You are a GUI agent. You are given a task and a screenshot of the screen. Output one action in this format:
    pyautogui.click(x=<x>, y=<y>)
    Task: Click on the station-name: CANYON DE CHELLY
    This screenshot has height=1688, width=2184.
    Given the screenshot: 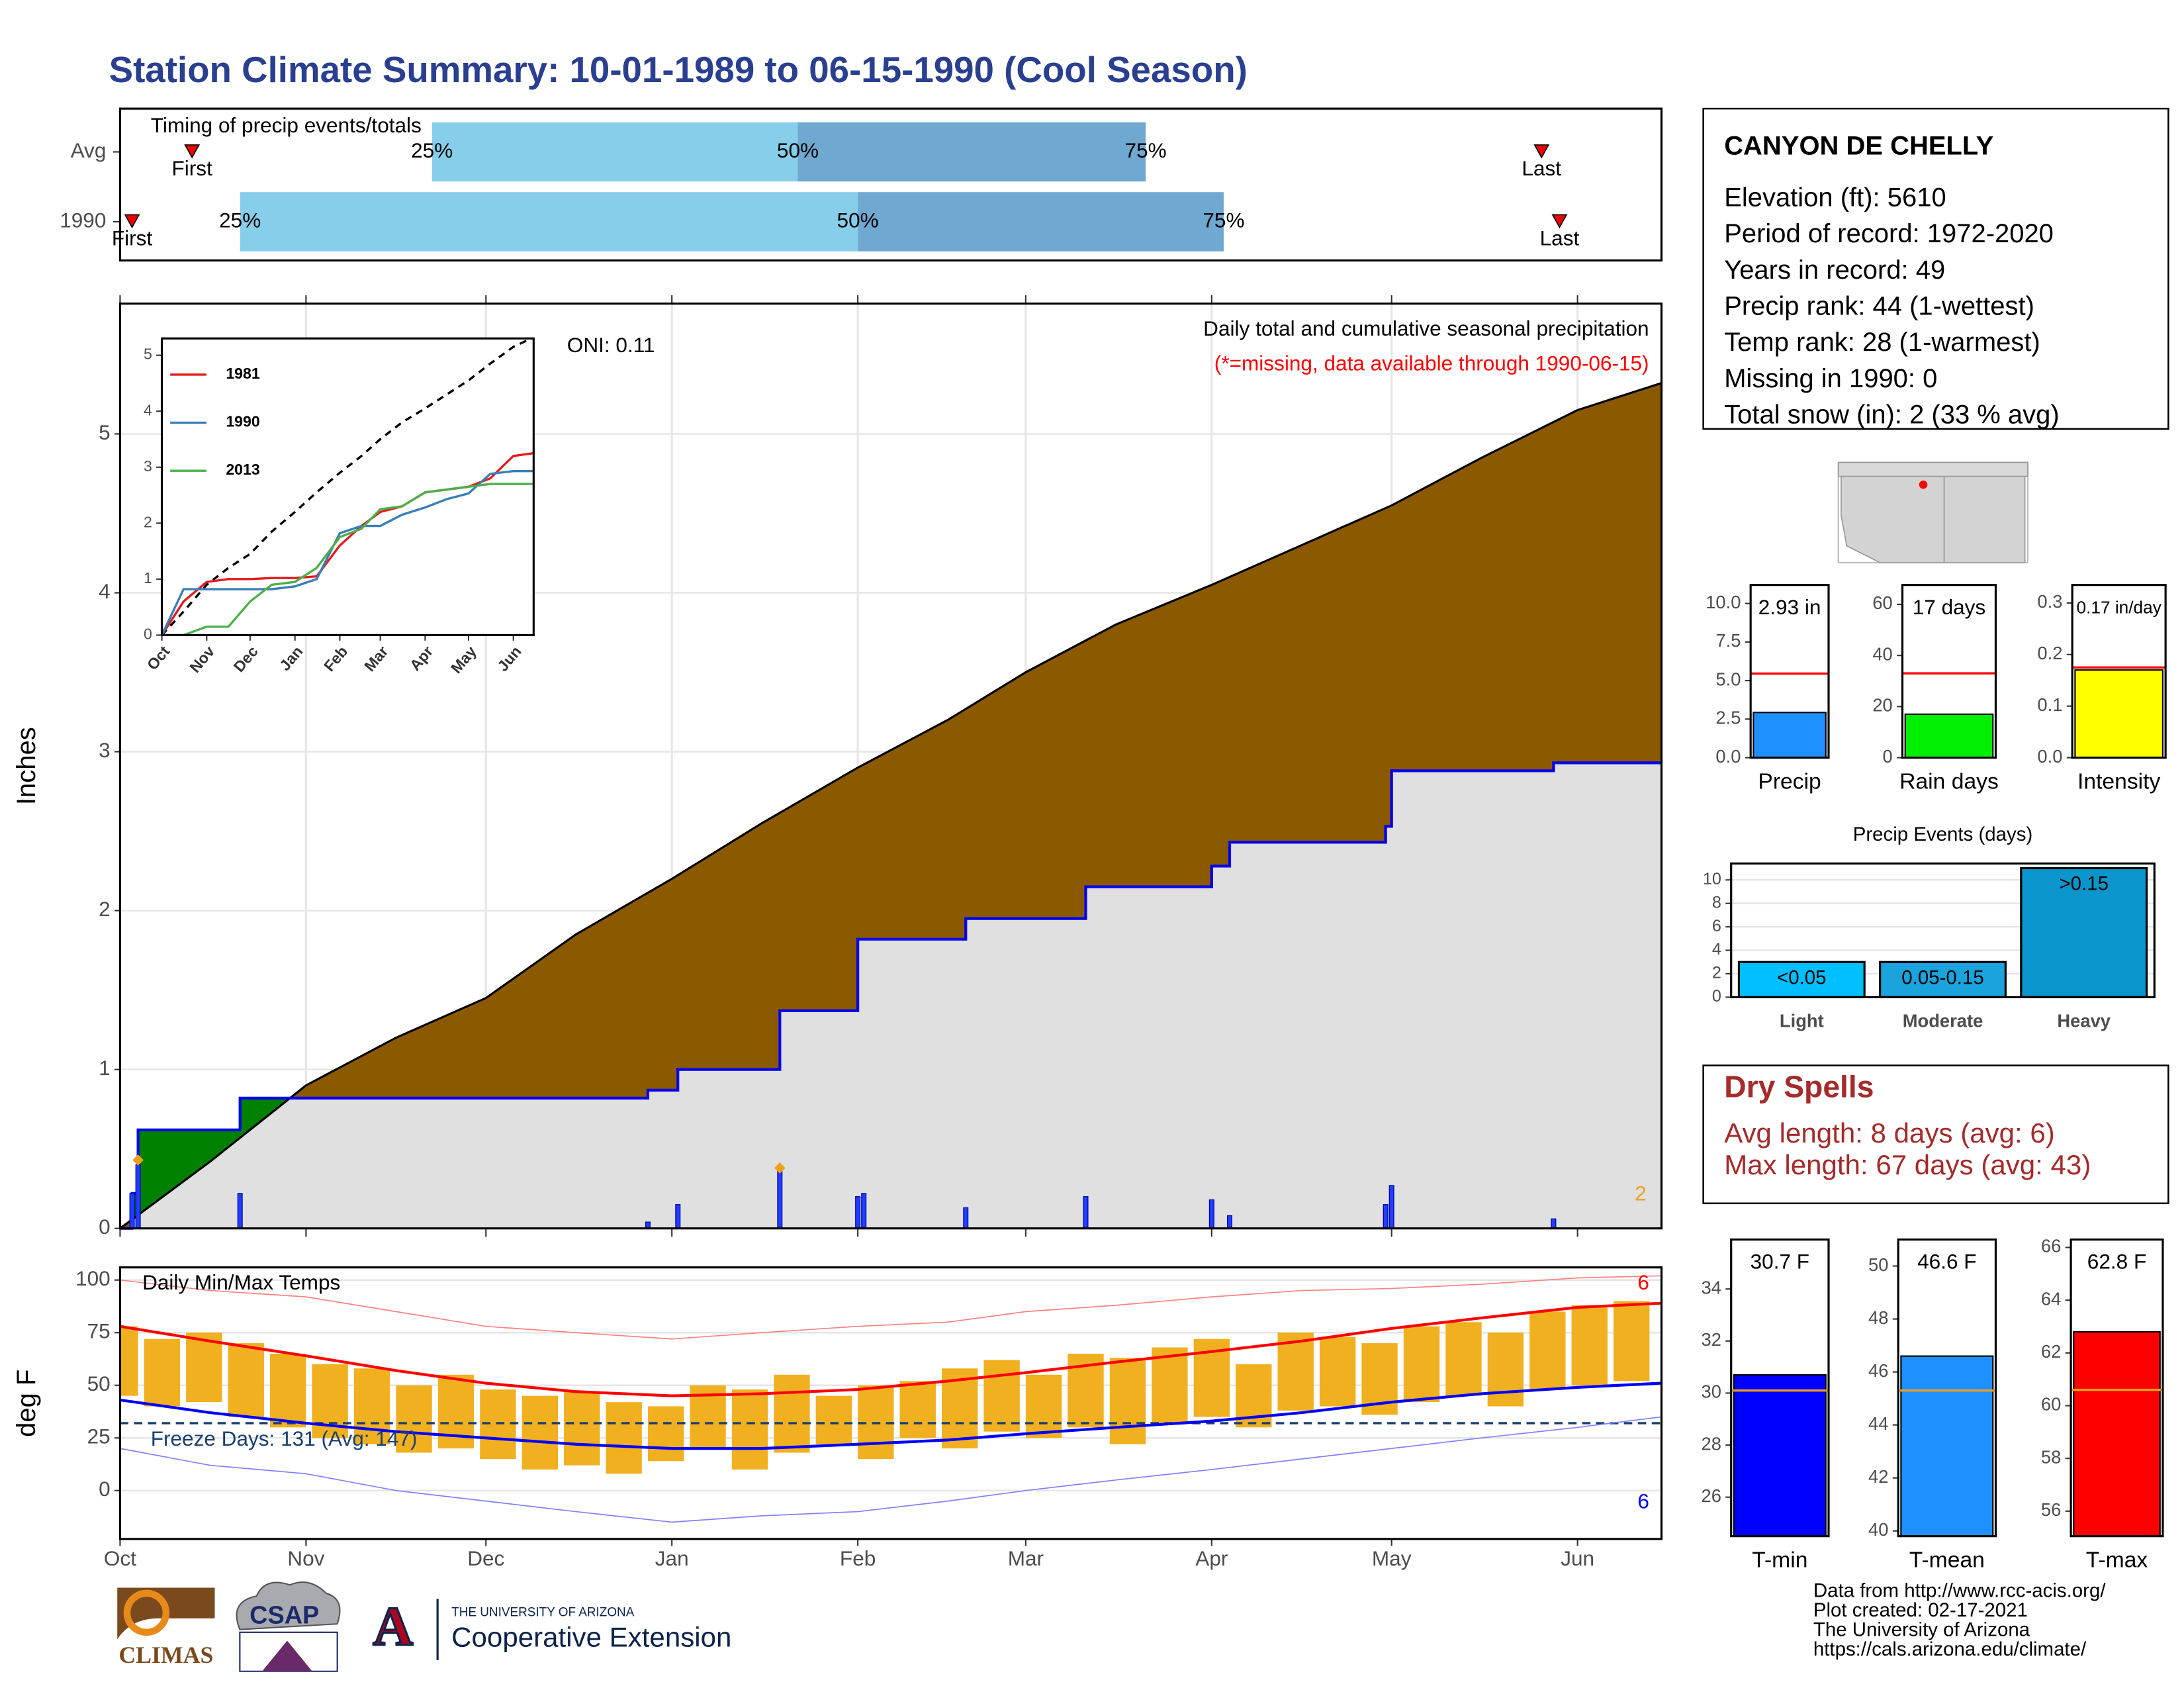 What is the action you would take?
    pyautogui.click(x=1858, y=146)
    